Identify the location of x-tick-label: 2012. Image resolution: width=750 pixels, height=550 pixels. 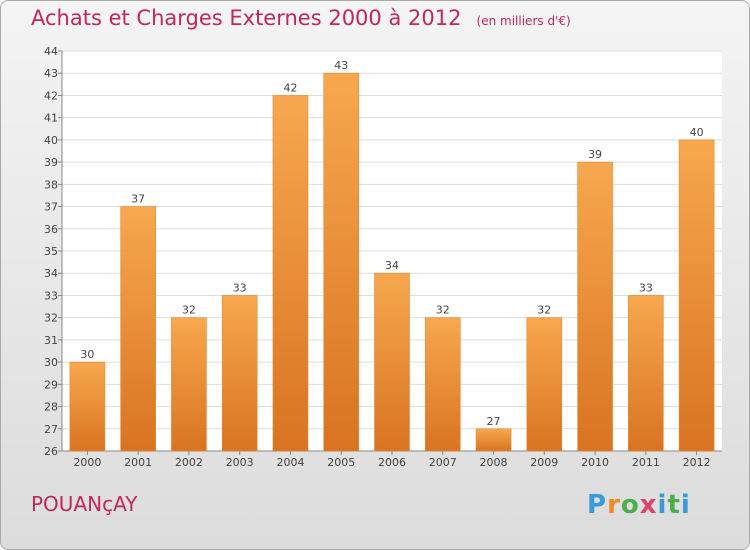
(697, 462).